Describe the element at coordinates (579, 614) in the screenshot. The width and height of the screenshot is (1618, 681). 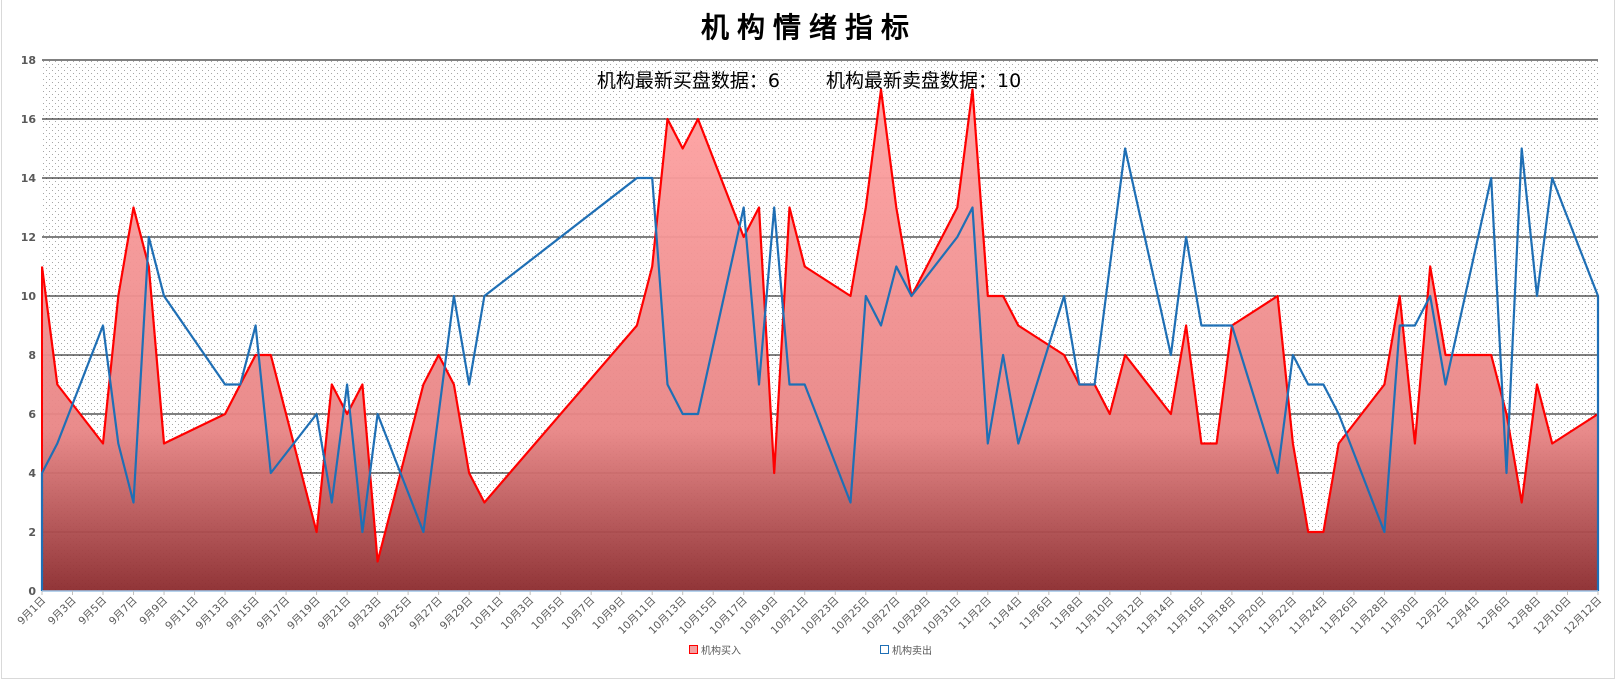
I see `svg-text: 10月7日` at that location.